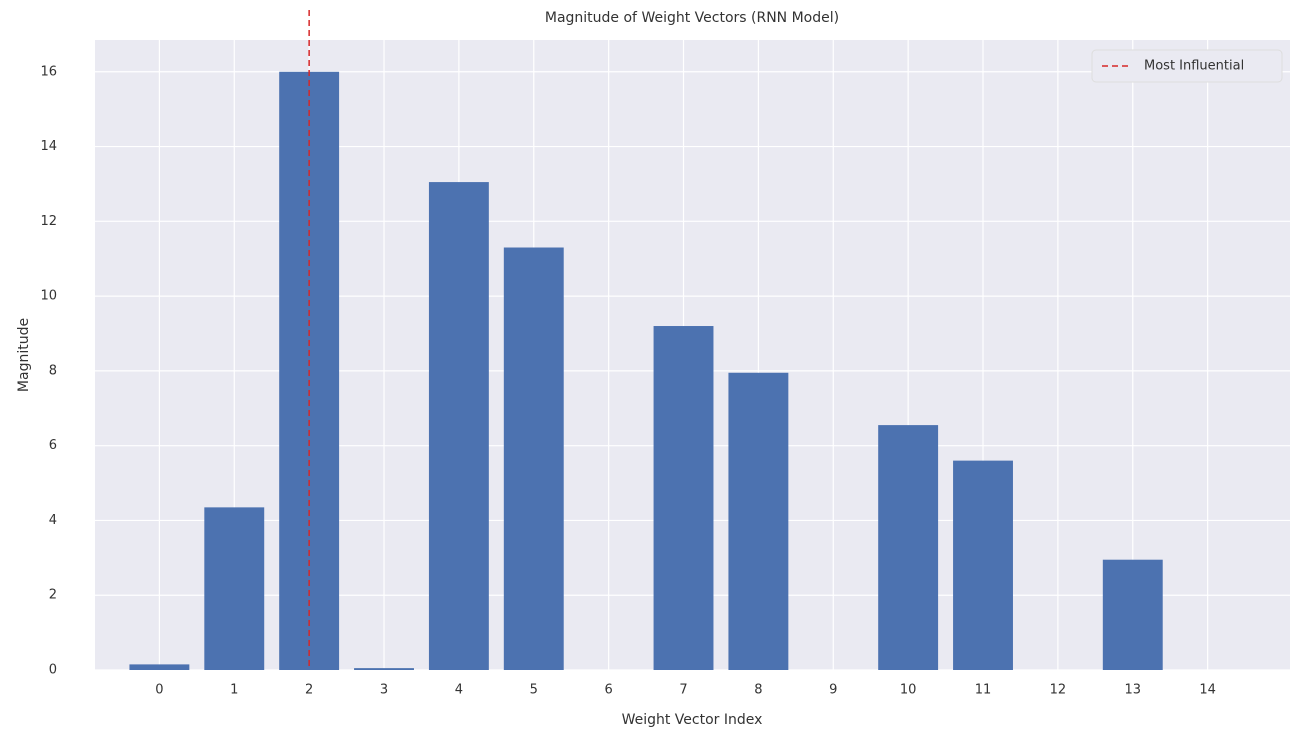  What do you see at coordinates (53, 445) in the screenshot?
I see `y-tick-label: 6` at bounding box center [53, 445].